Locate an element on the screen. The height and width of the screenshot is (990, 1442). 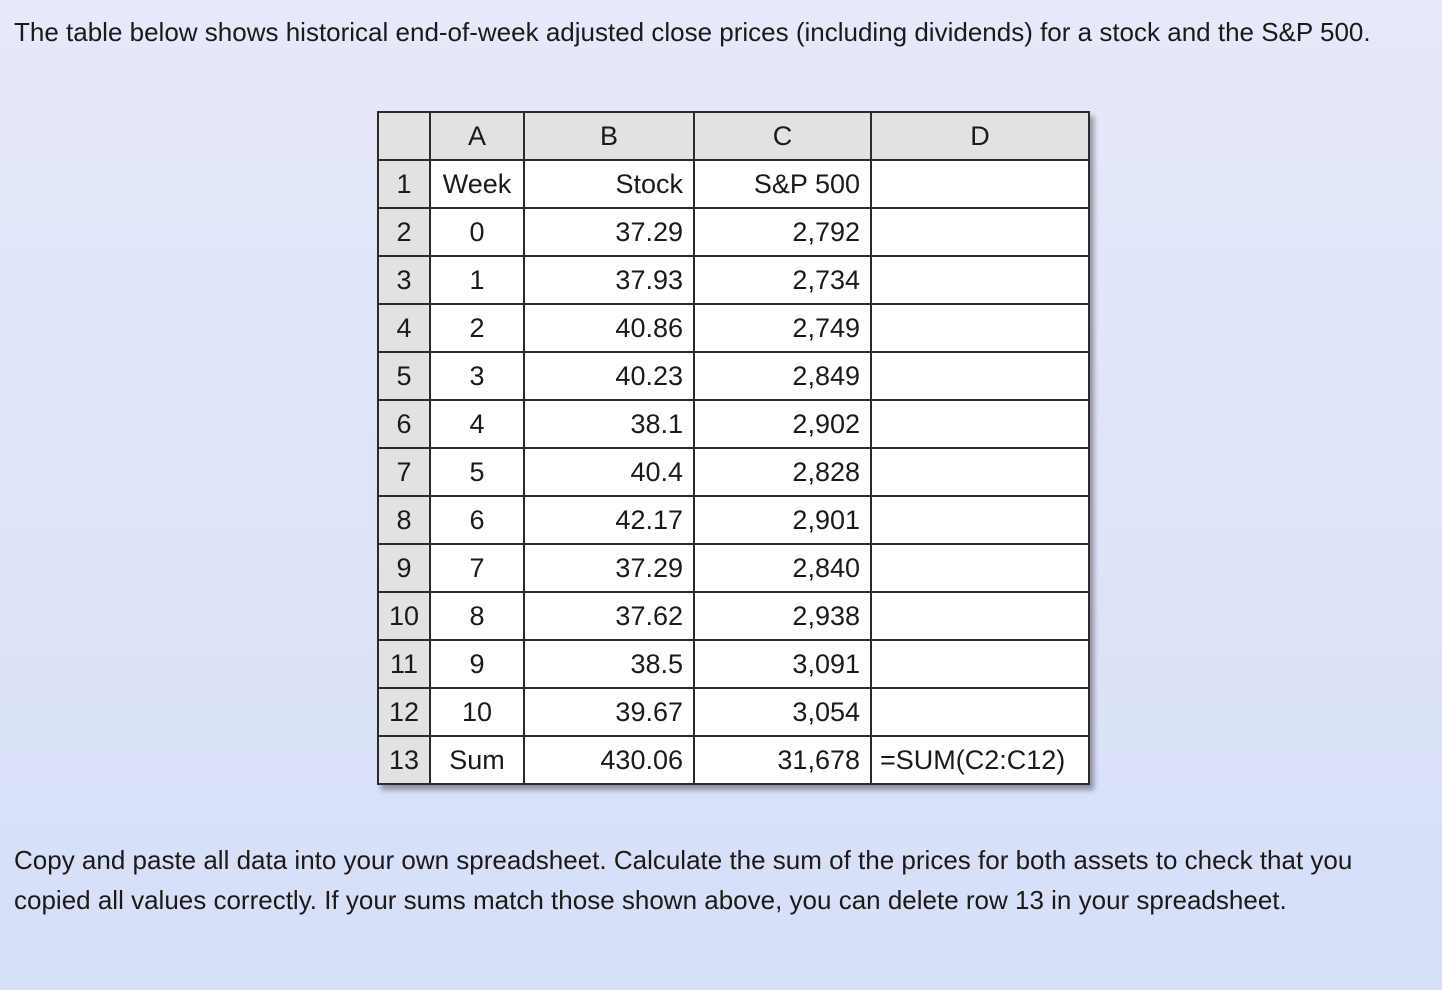
cell-sp500: 2,901 is located at coordinates (782, 520).